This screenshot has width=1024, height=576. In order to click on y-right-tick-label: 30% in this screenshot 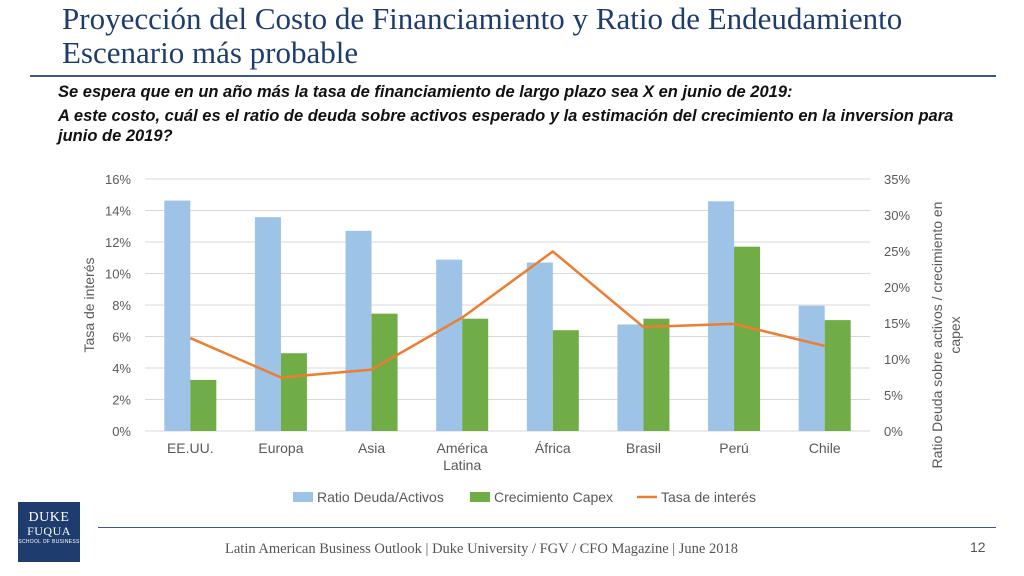, I will do `click(897, 215)`.